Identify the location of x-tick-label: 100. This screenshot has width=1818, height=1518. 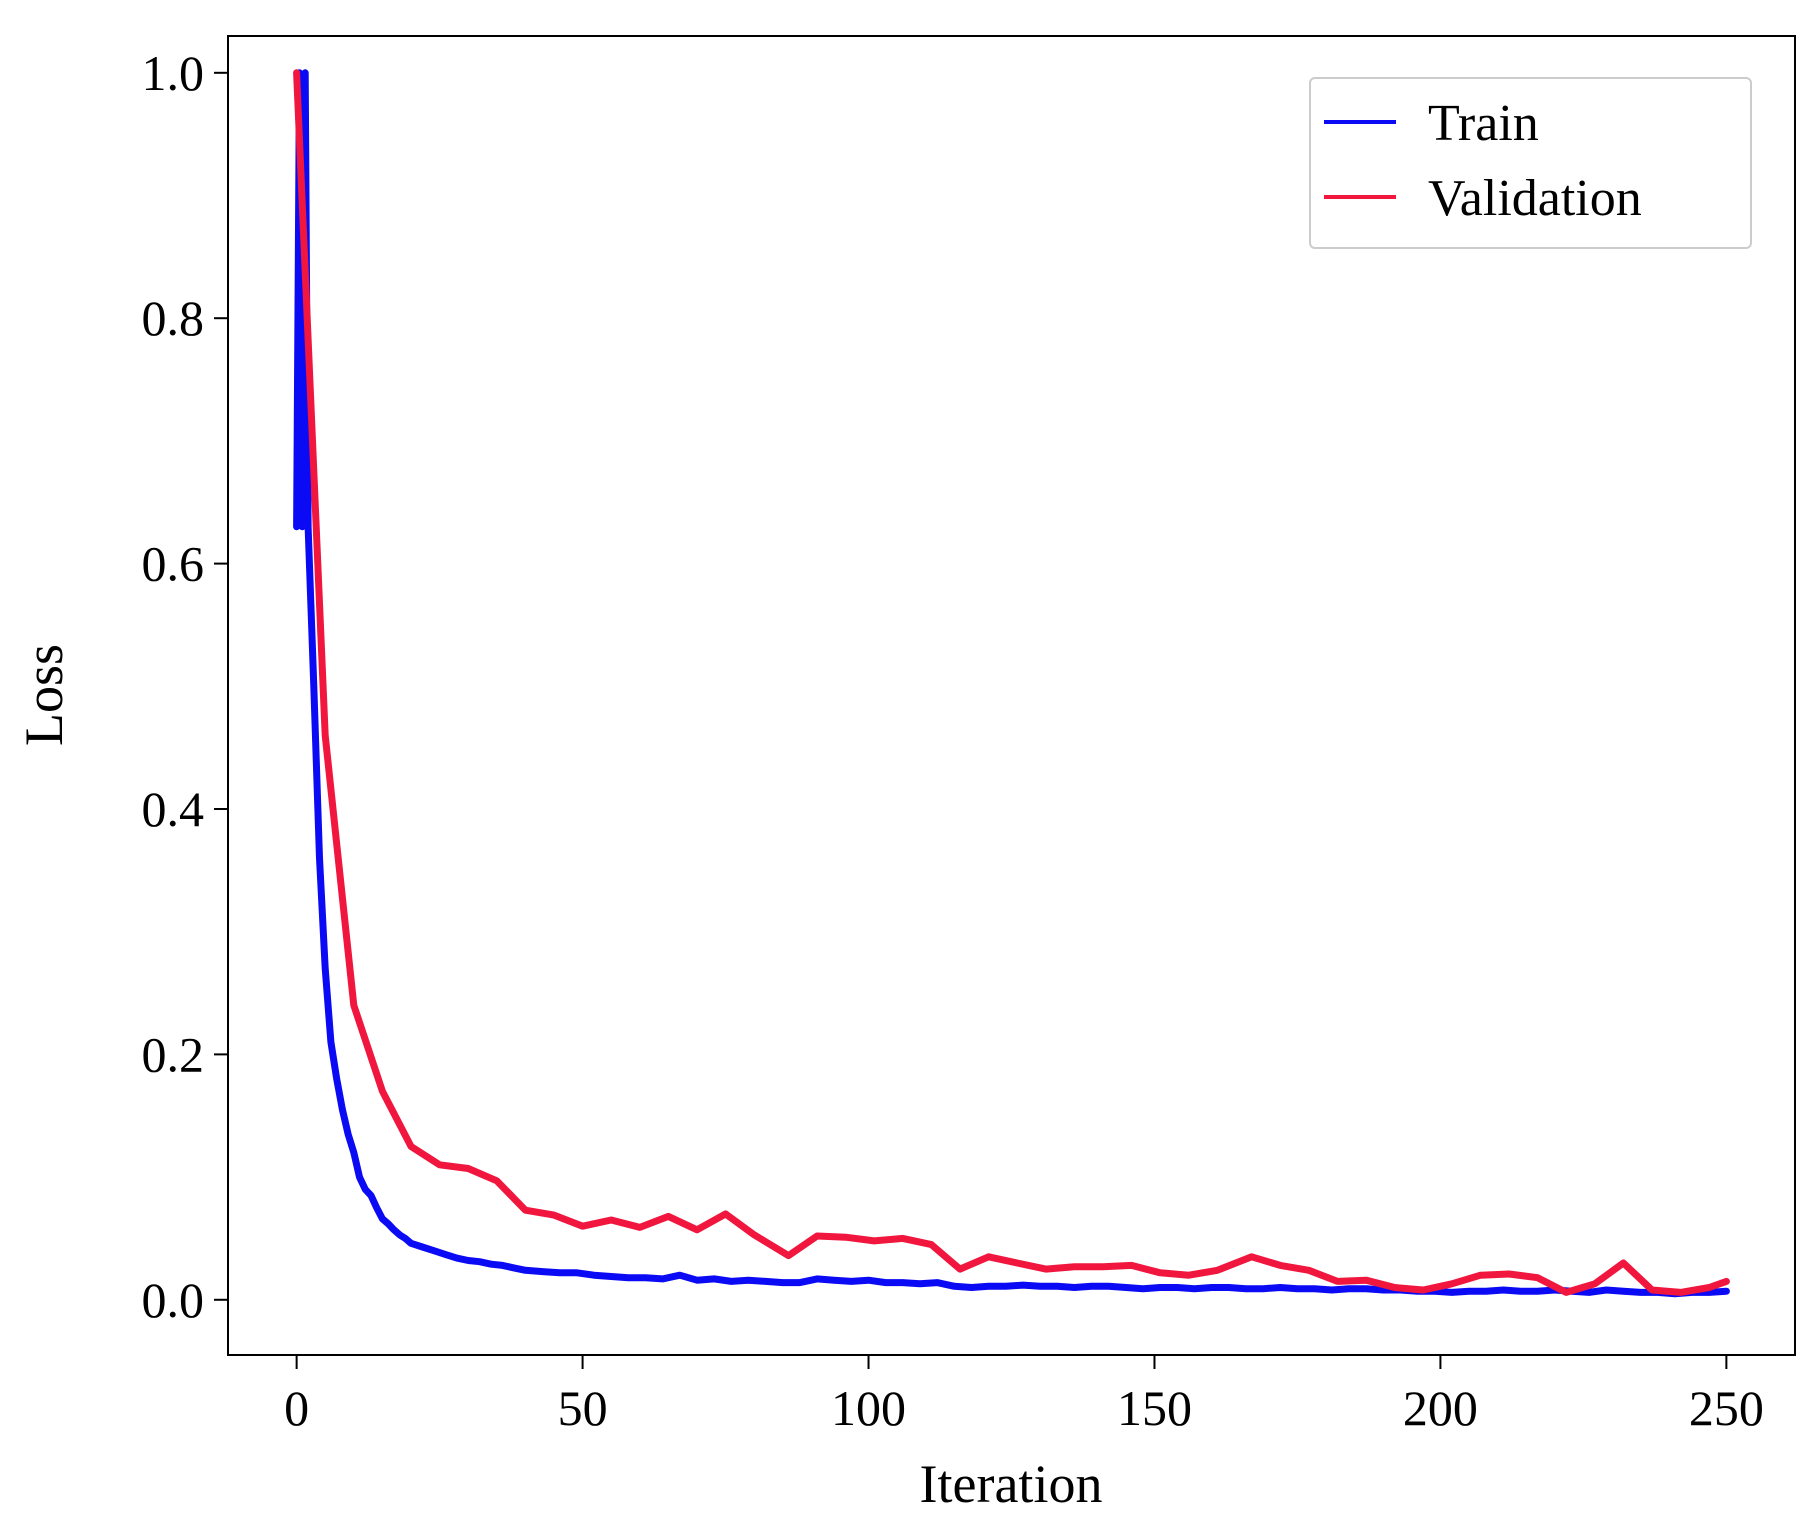
(868, 1408).